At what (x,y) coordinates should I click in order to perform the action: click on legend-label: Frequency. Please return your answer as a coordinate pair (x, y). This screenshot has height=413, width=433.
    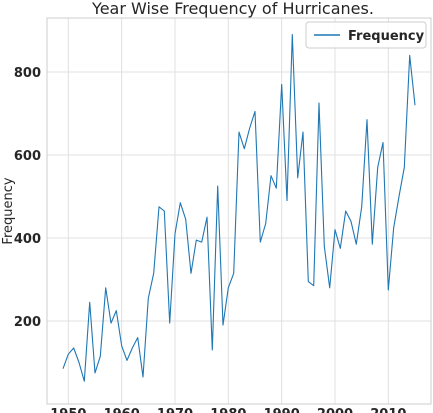
    Looking at the image, I should click on (386, 36).